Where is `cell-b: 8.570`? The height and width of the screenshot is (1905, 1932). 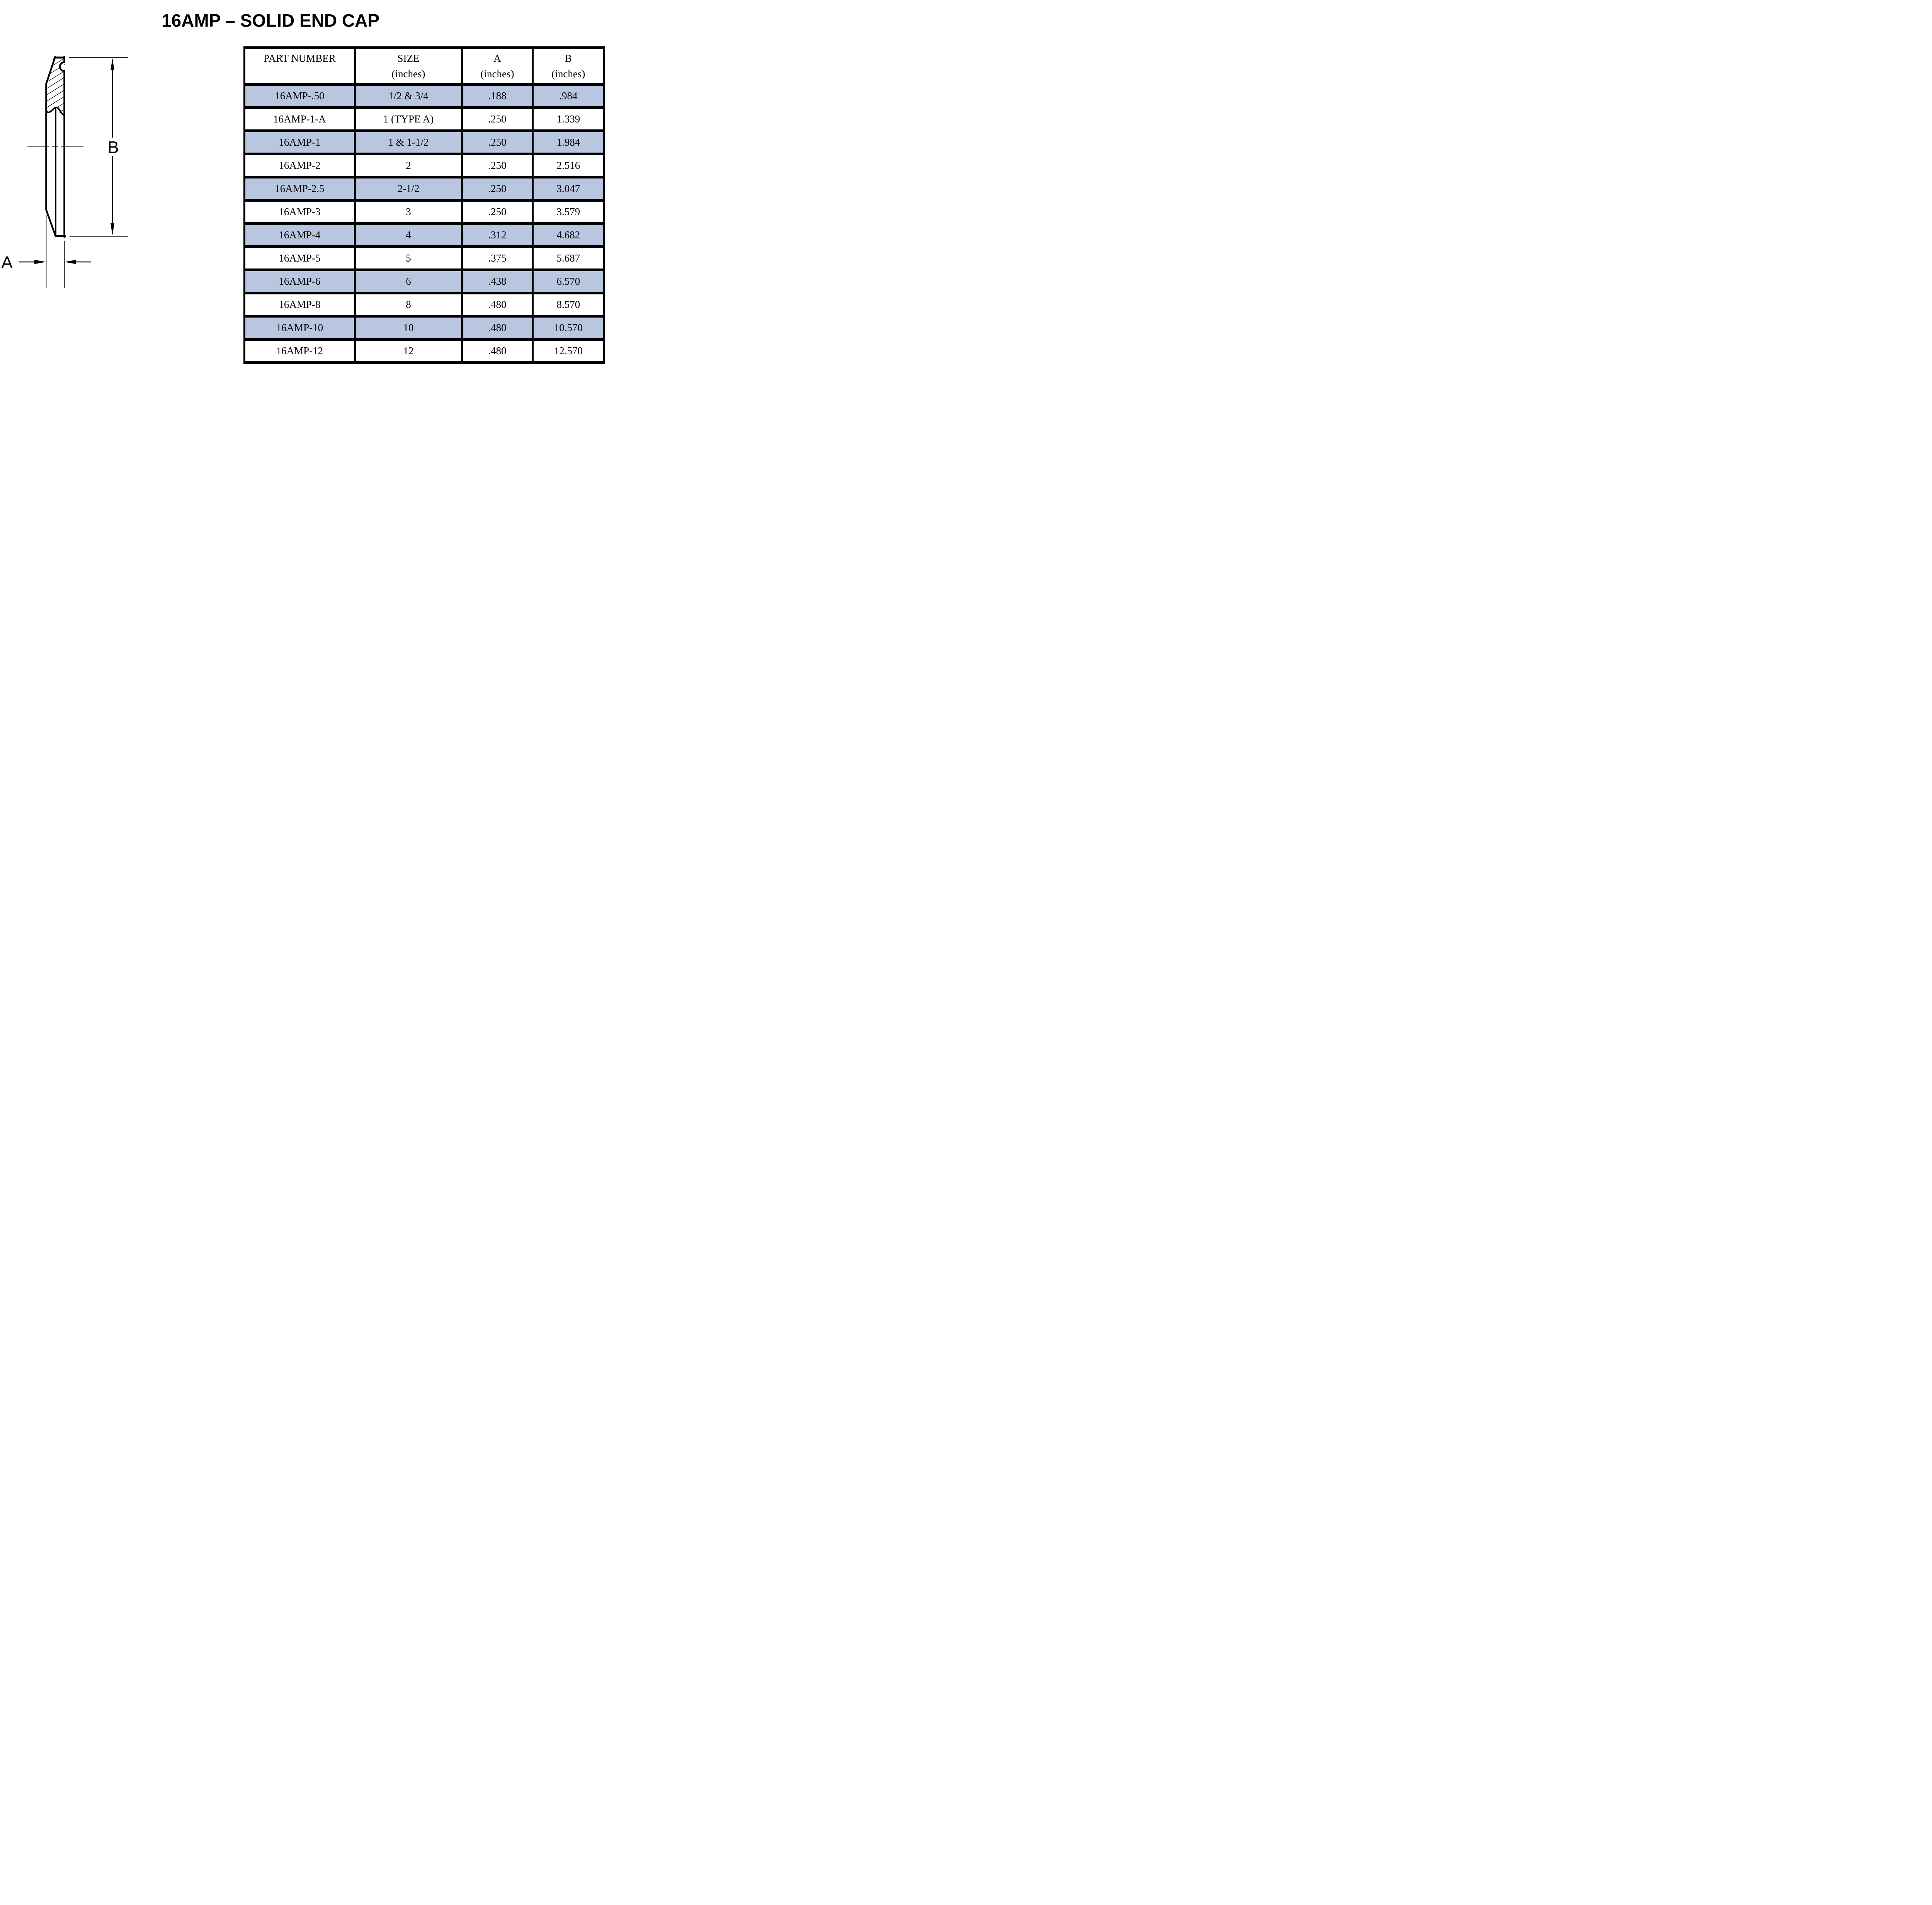 cell-b: 8.570 is located at coordinates (568, 305).